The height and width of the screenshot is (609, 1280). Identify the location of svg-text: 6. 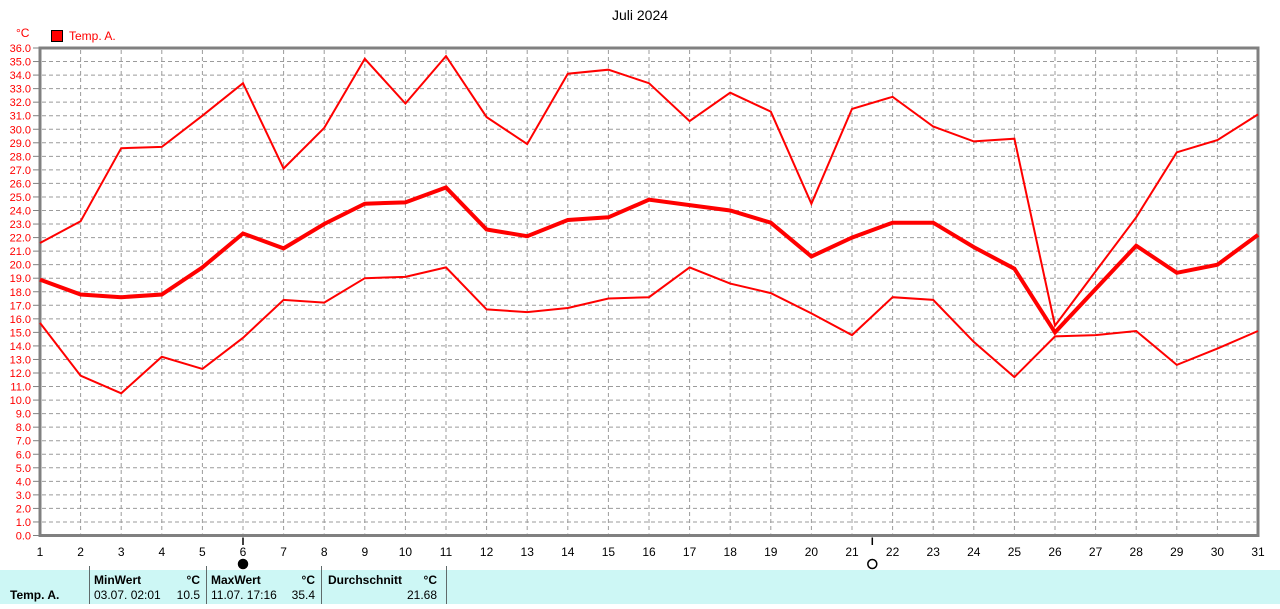
(243, 552).